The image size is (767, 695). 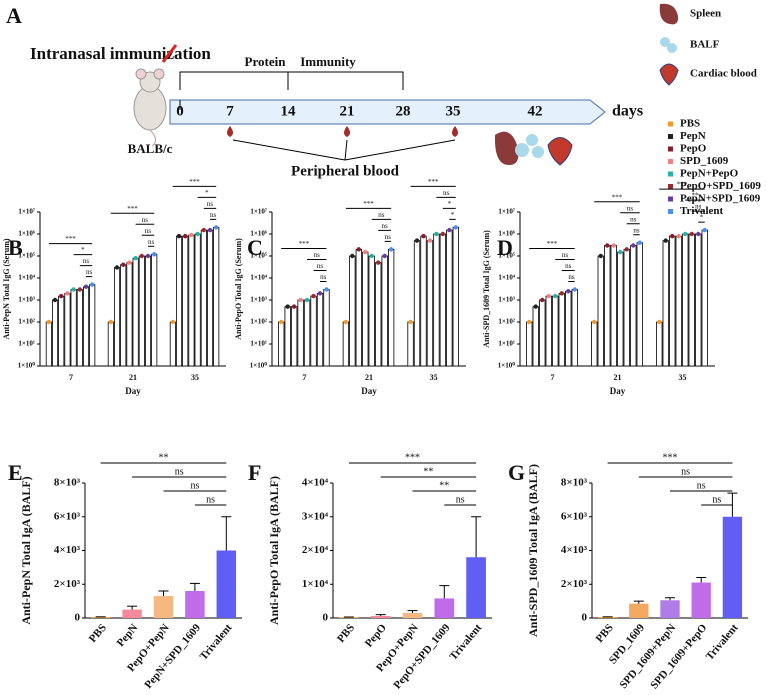 I want to click on x-tick-label: Trivalent, so click(x=216, y=642).